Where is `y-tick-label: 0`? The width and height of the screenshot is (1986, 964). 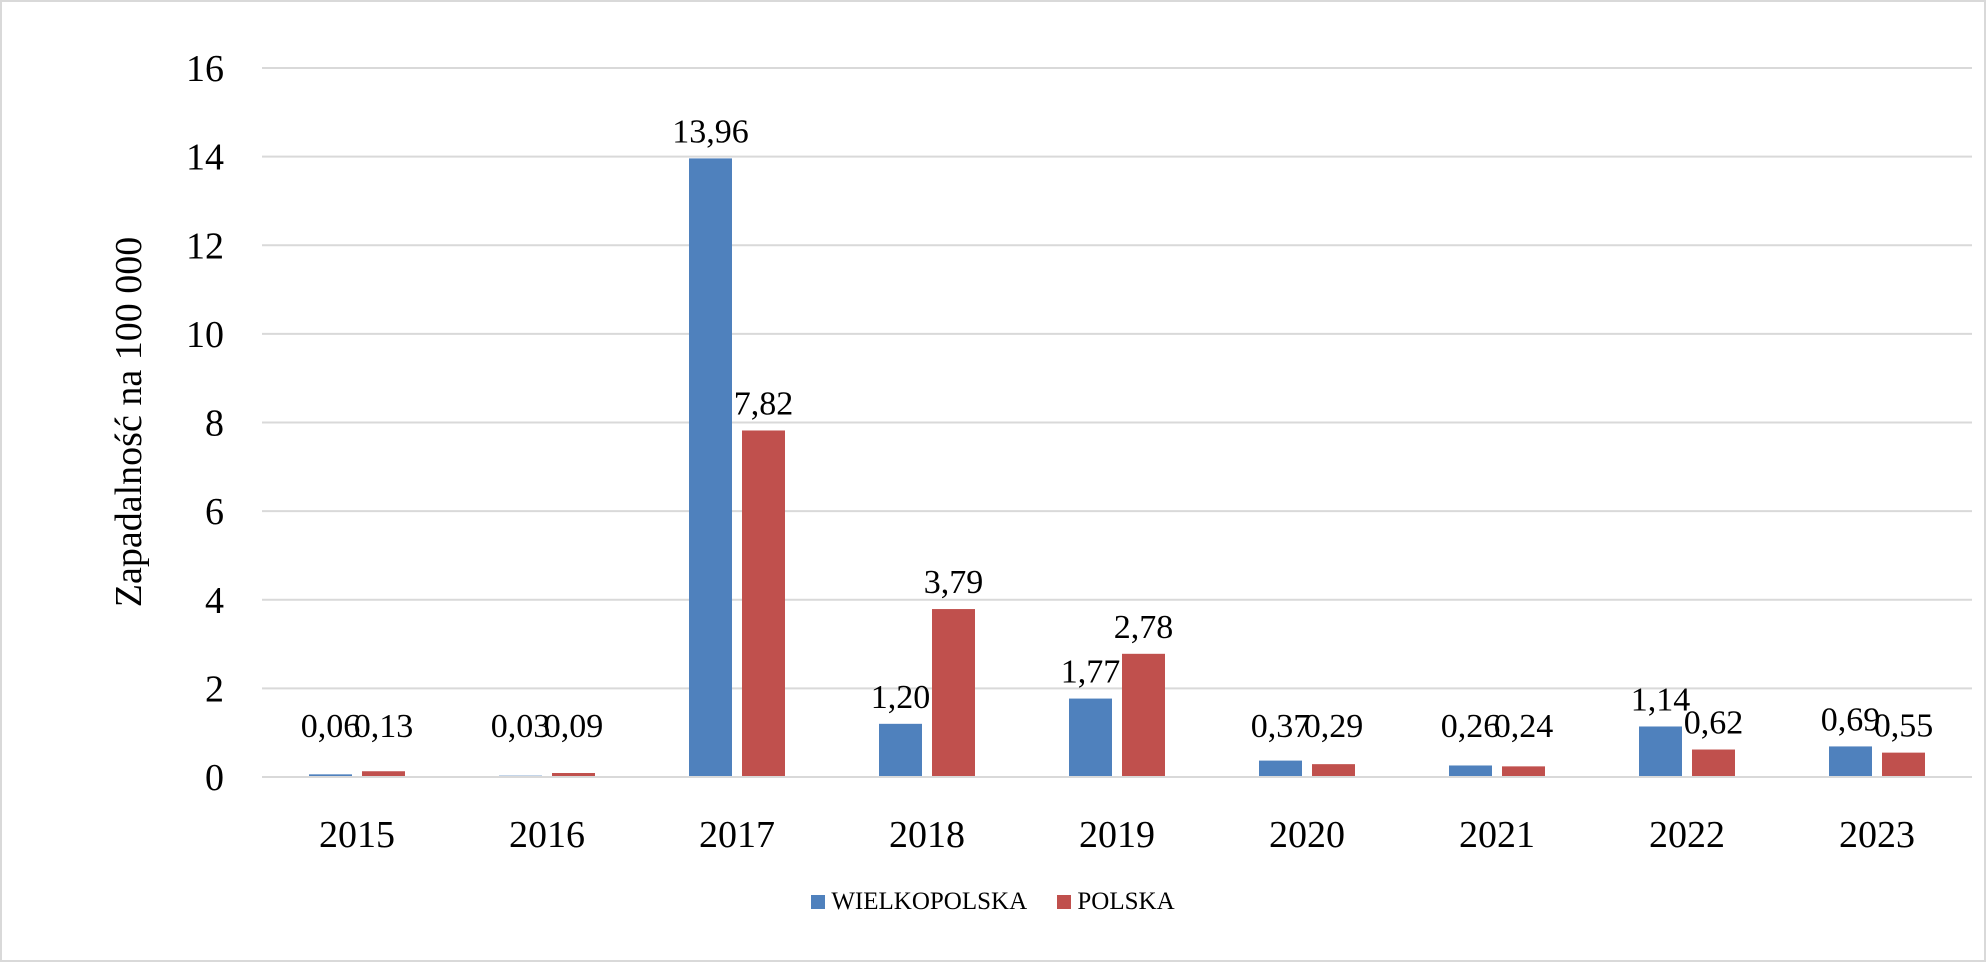
y-tick-label: 0 is located at coordinates (214, 778).